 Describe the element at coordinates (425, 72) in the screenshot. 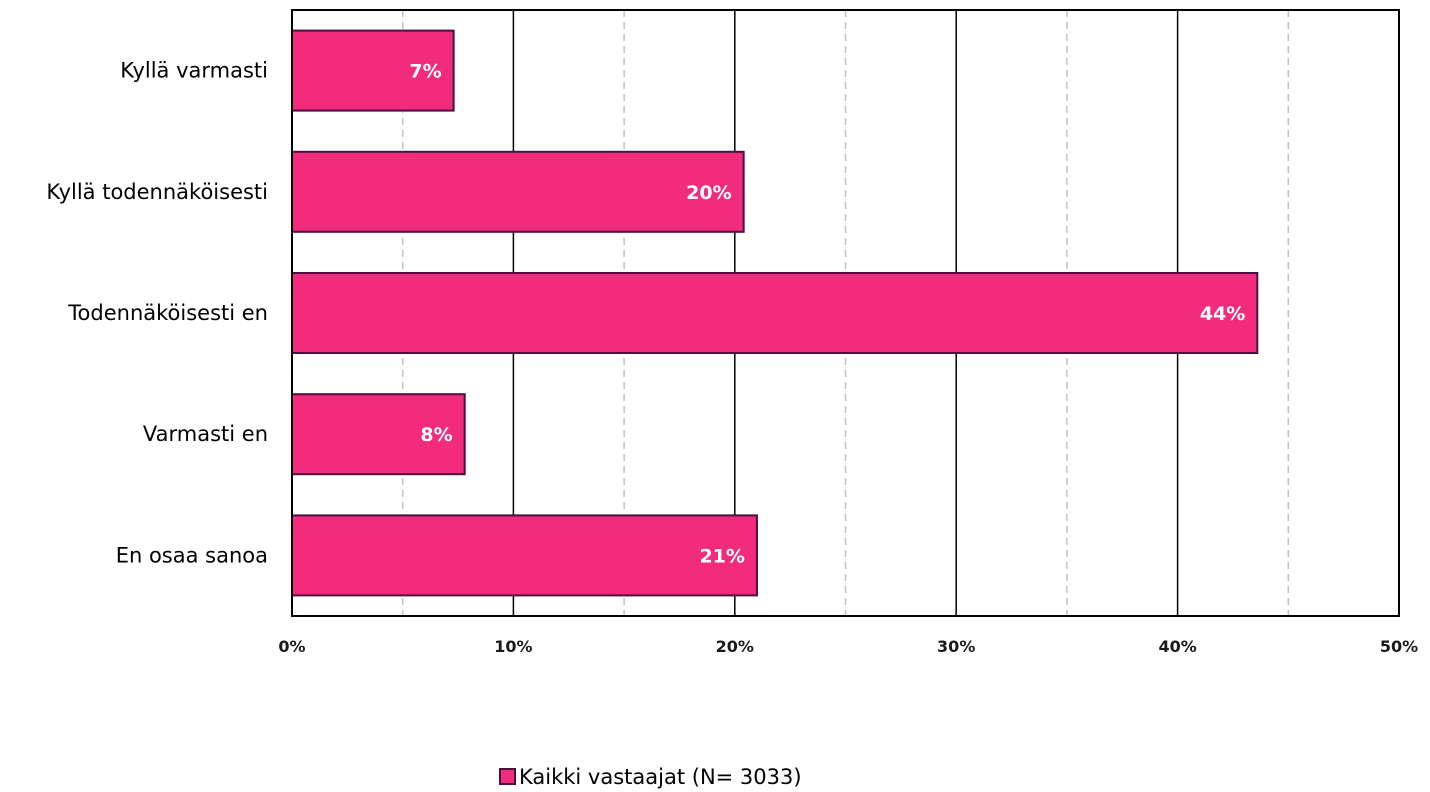

I see `data-label: 7%` at that location.